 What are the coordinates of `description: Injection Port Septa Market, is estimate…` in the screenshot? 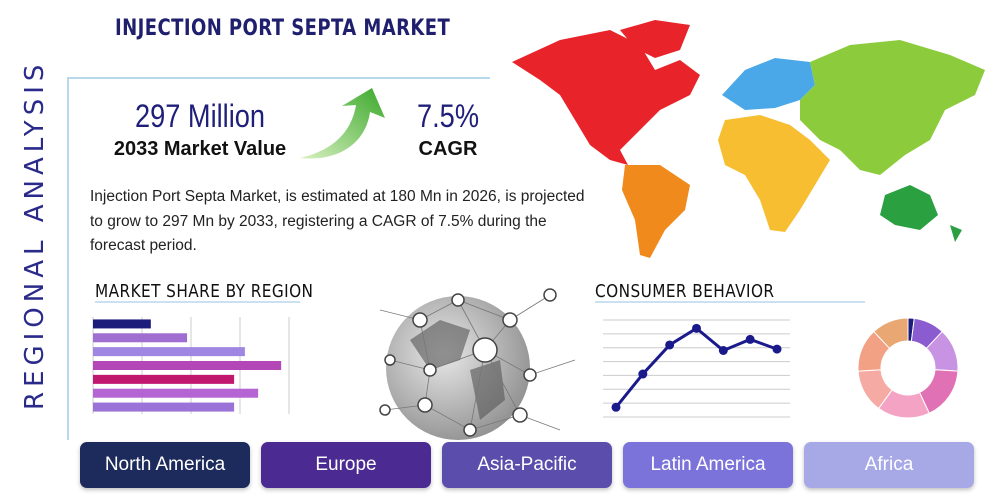 It's located at (337, 221).